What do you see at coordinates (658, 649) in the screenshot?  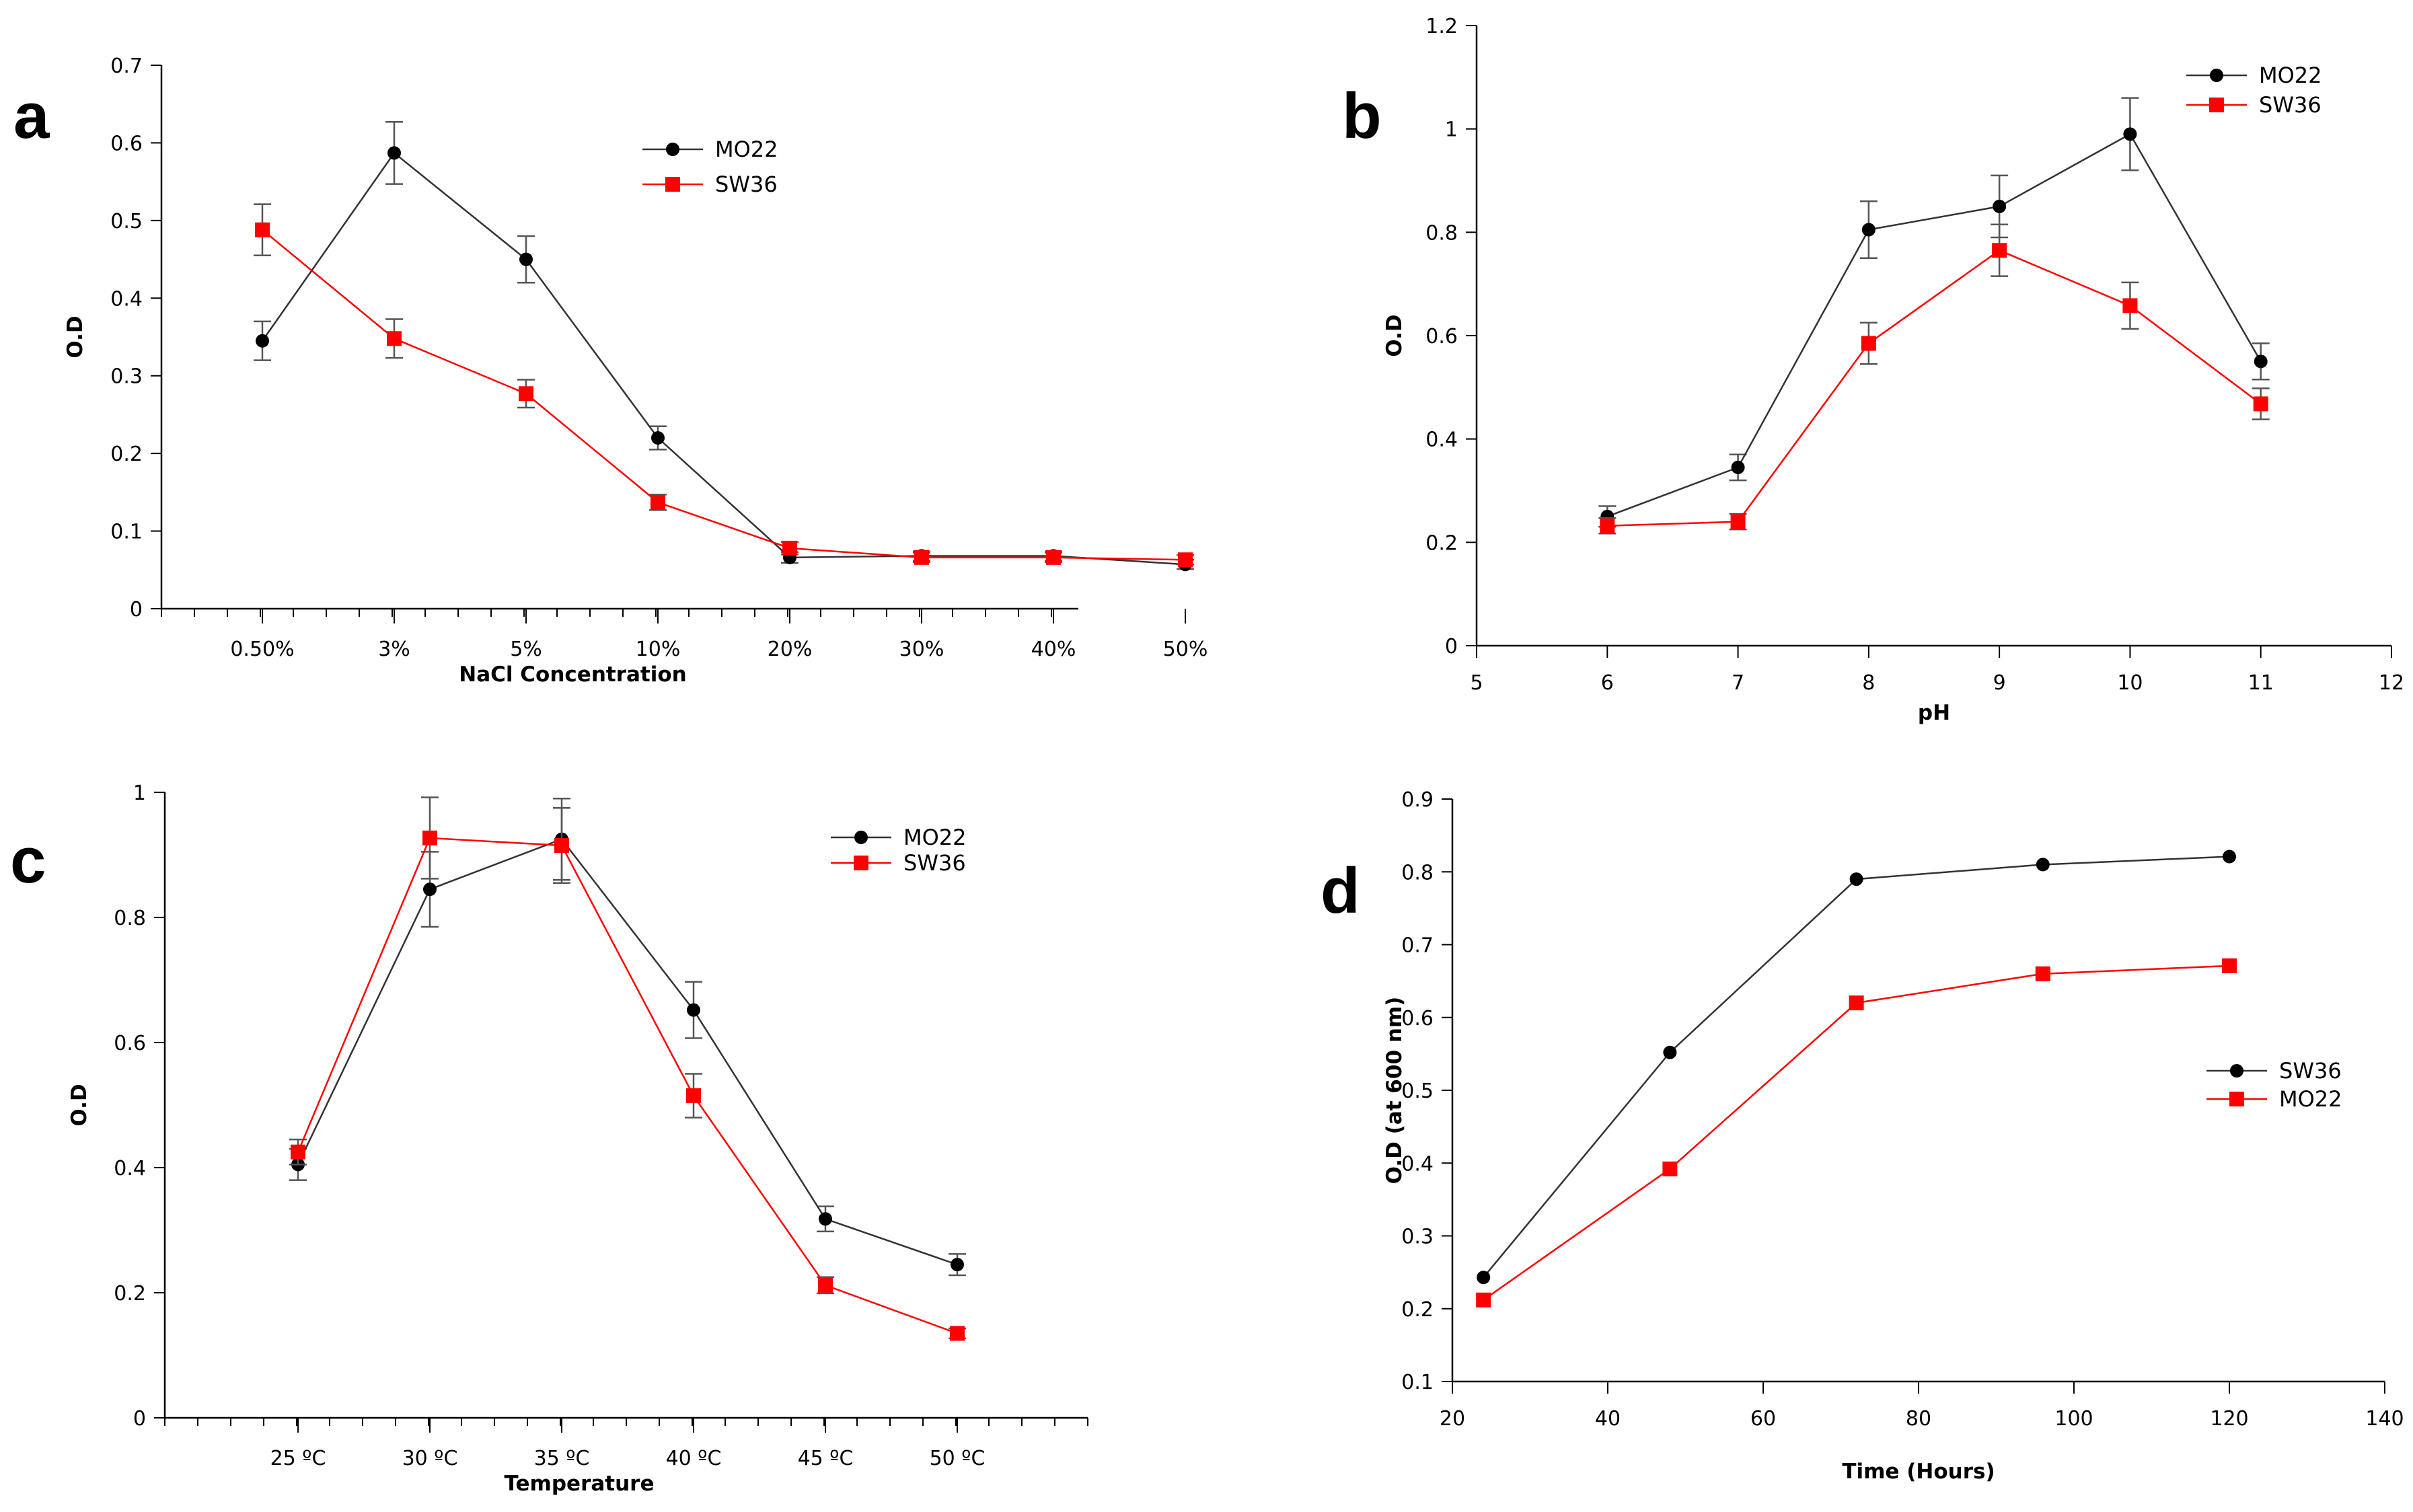 I see `x-tick-label: 10%` at bounding box center [658, 649].